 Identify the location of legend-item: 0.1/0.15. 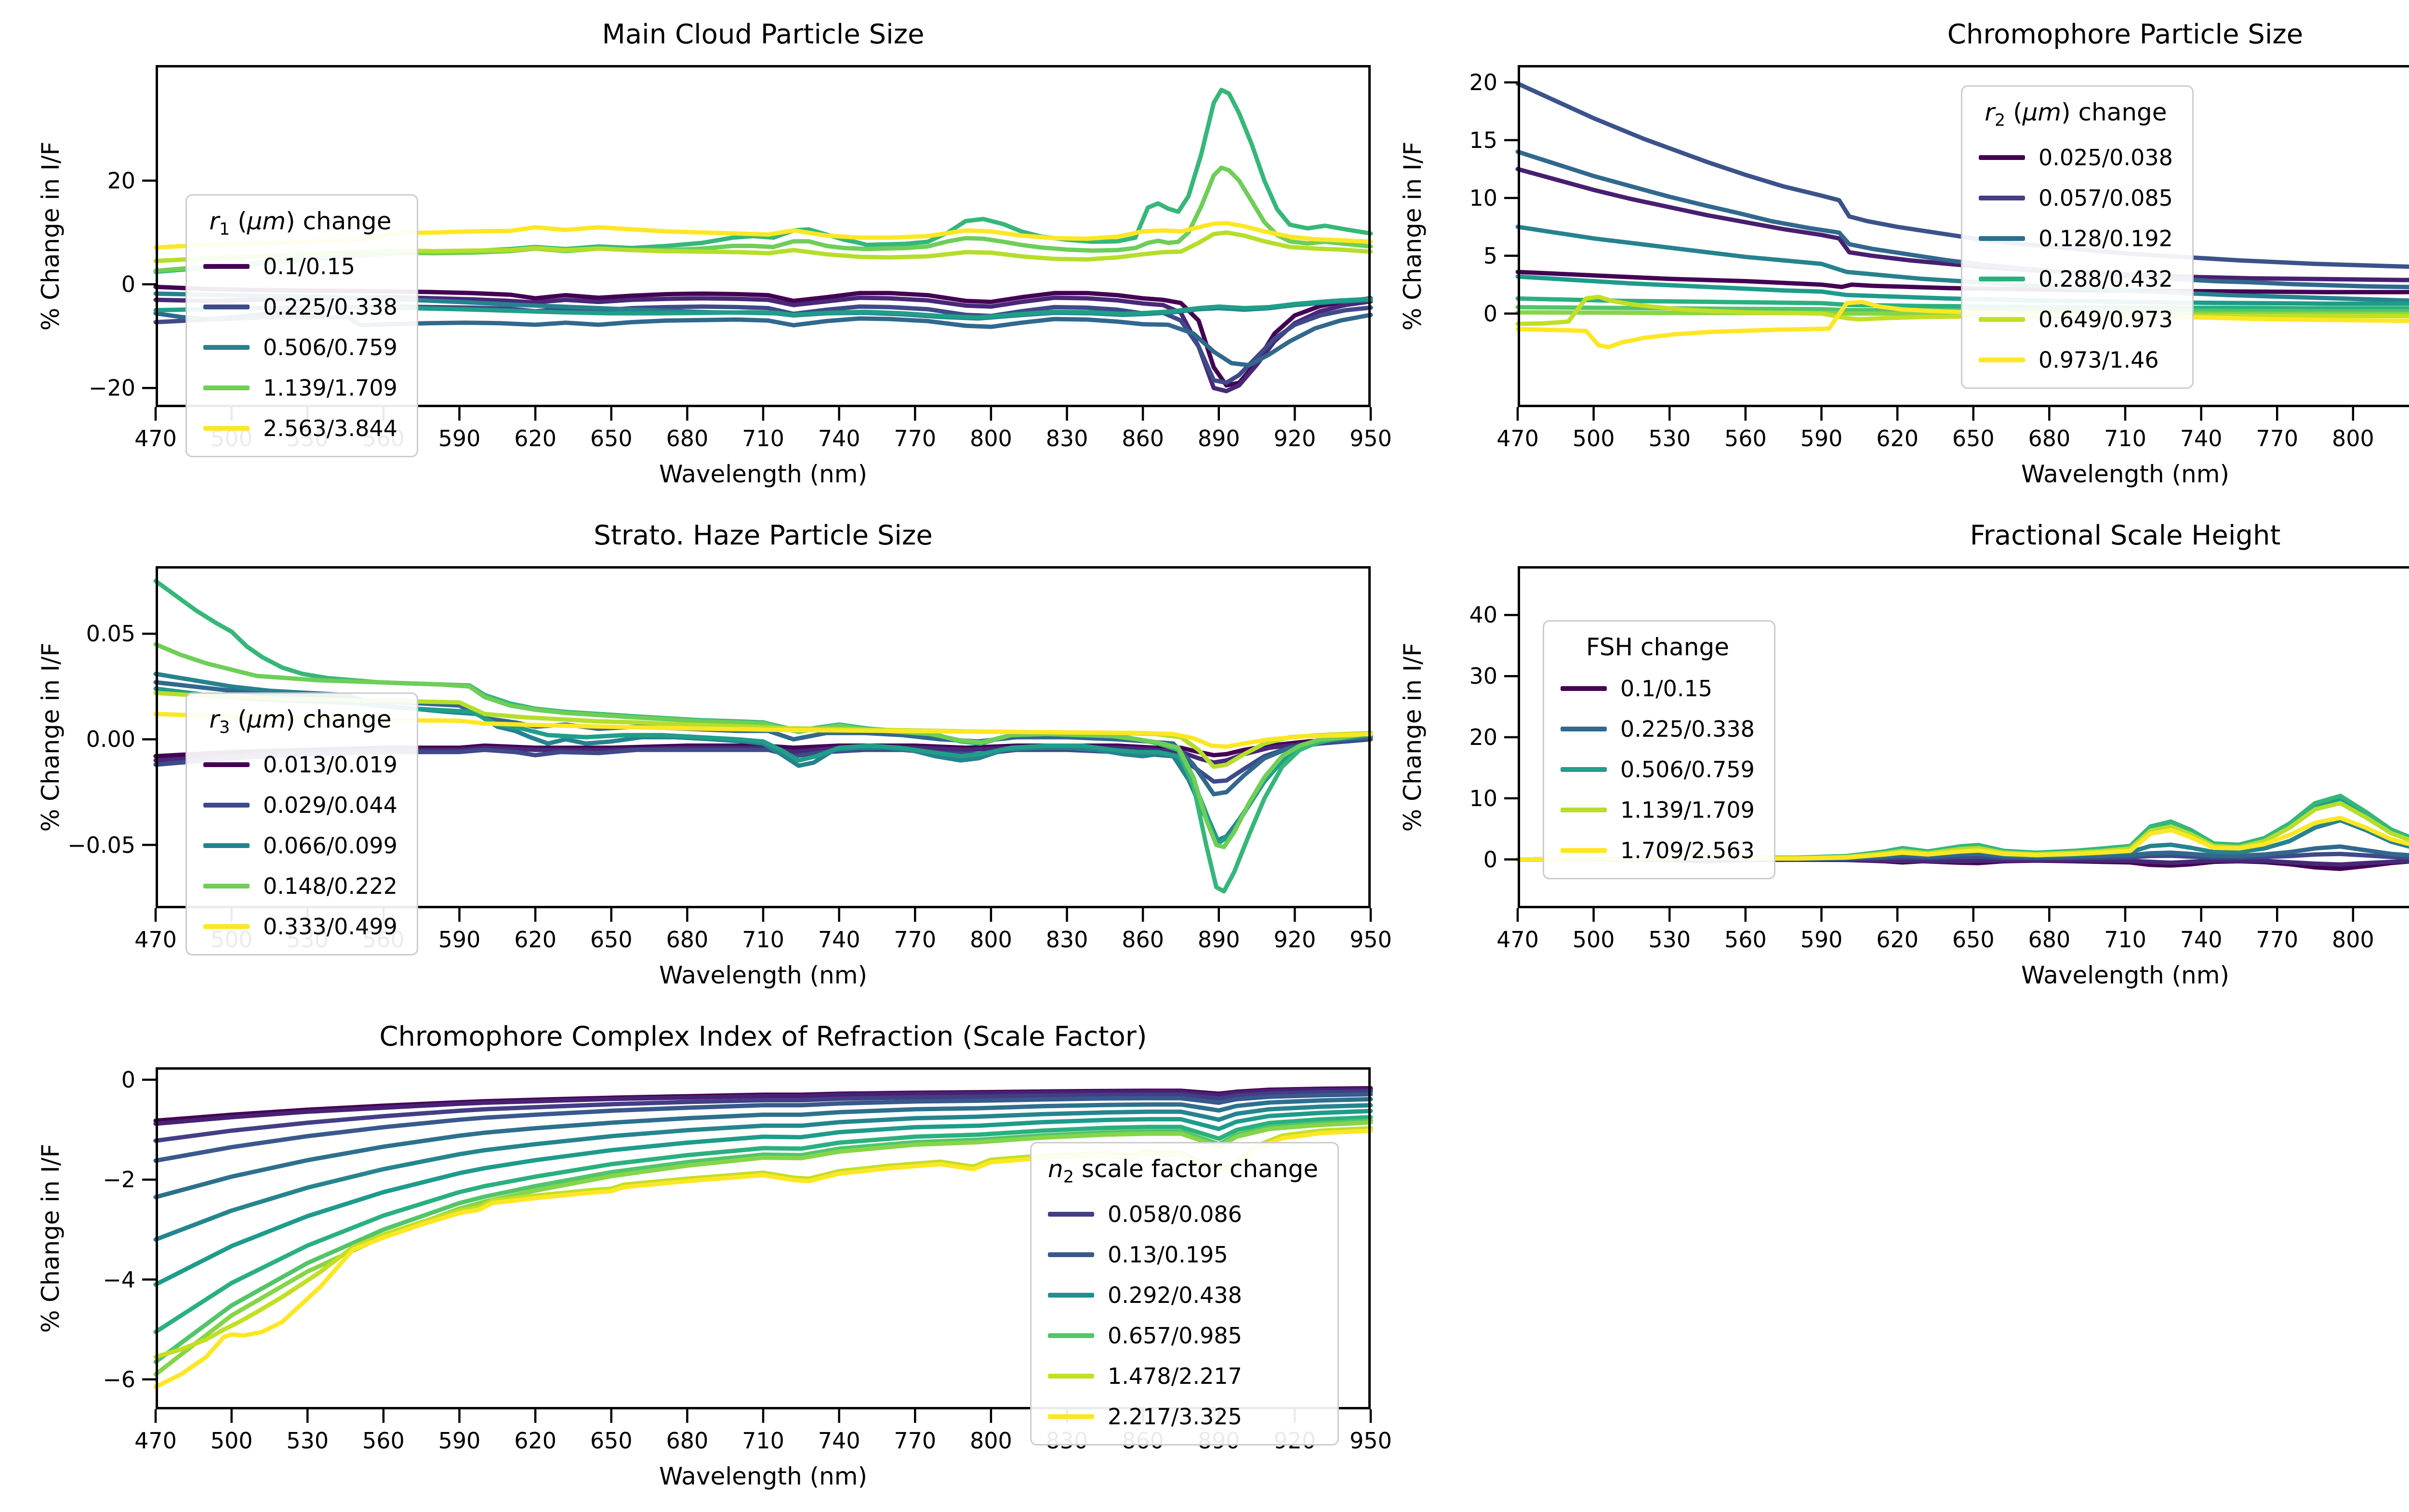
(300, 266).